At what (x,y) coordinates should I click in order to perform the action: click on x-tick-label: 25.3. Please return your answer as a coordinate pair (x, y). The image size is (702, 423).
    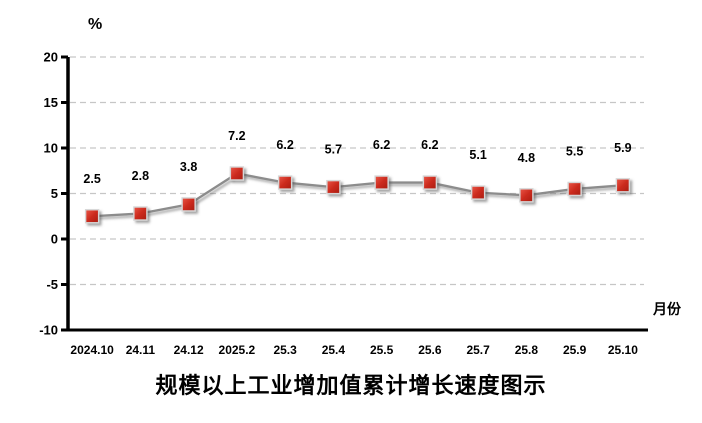
    Looking at the image, I should click on (285, 350).